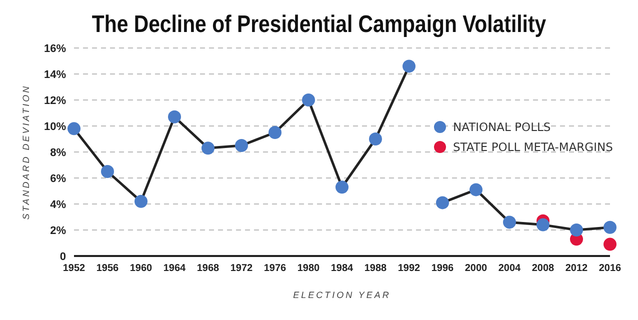 The height and width of the screenshot is (320, 638). I want to click on x-tick-label: 2000, so click(476, 268).